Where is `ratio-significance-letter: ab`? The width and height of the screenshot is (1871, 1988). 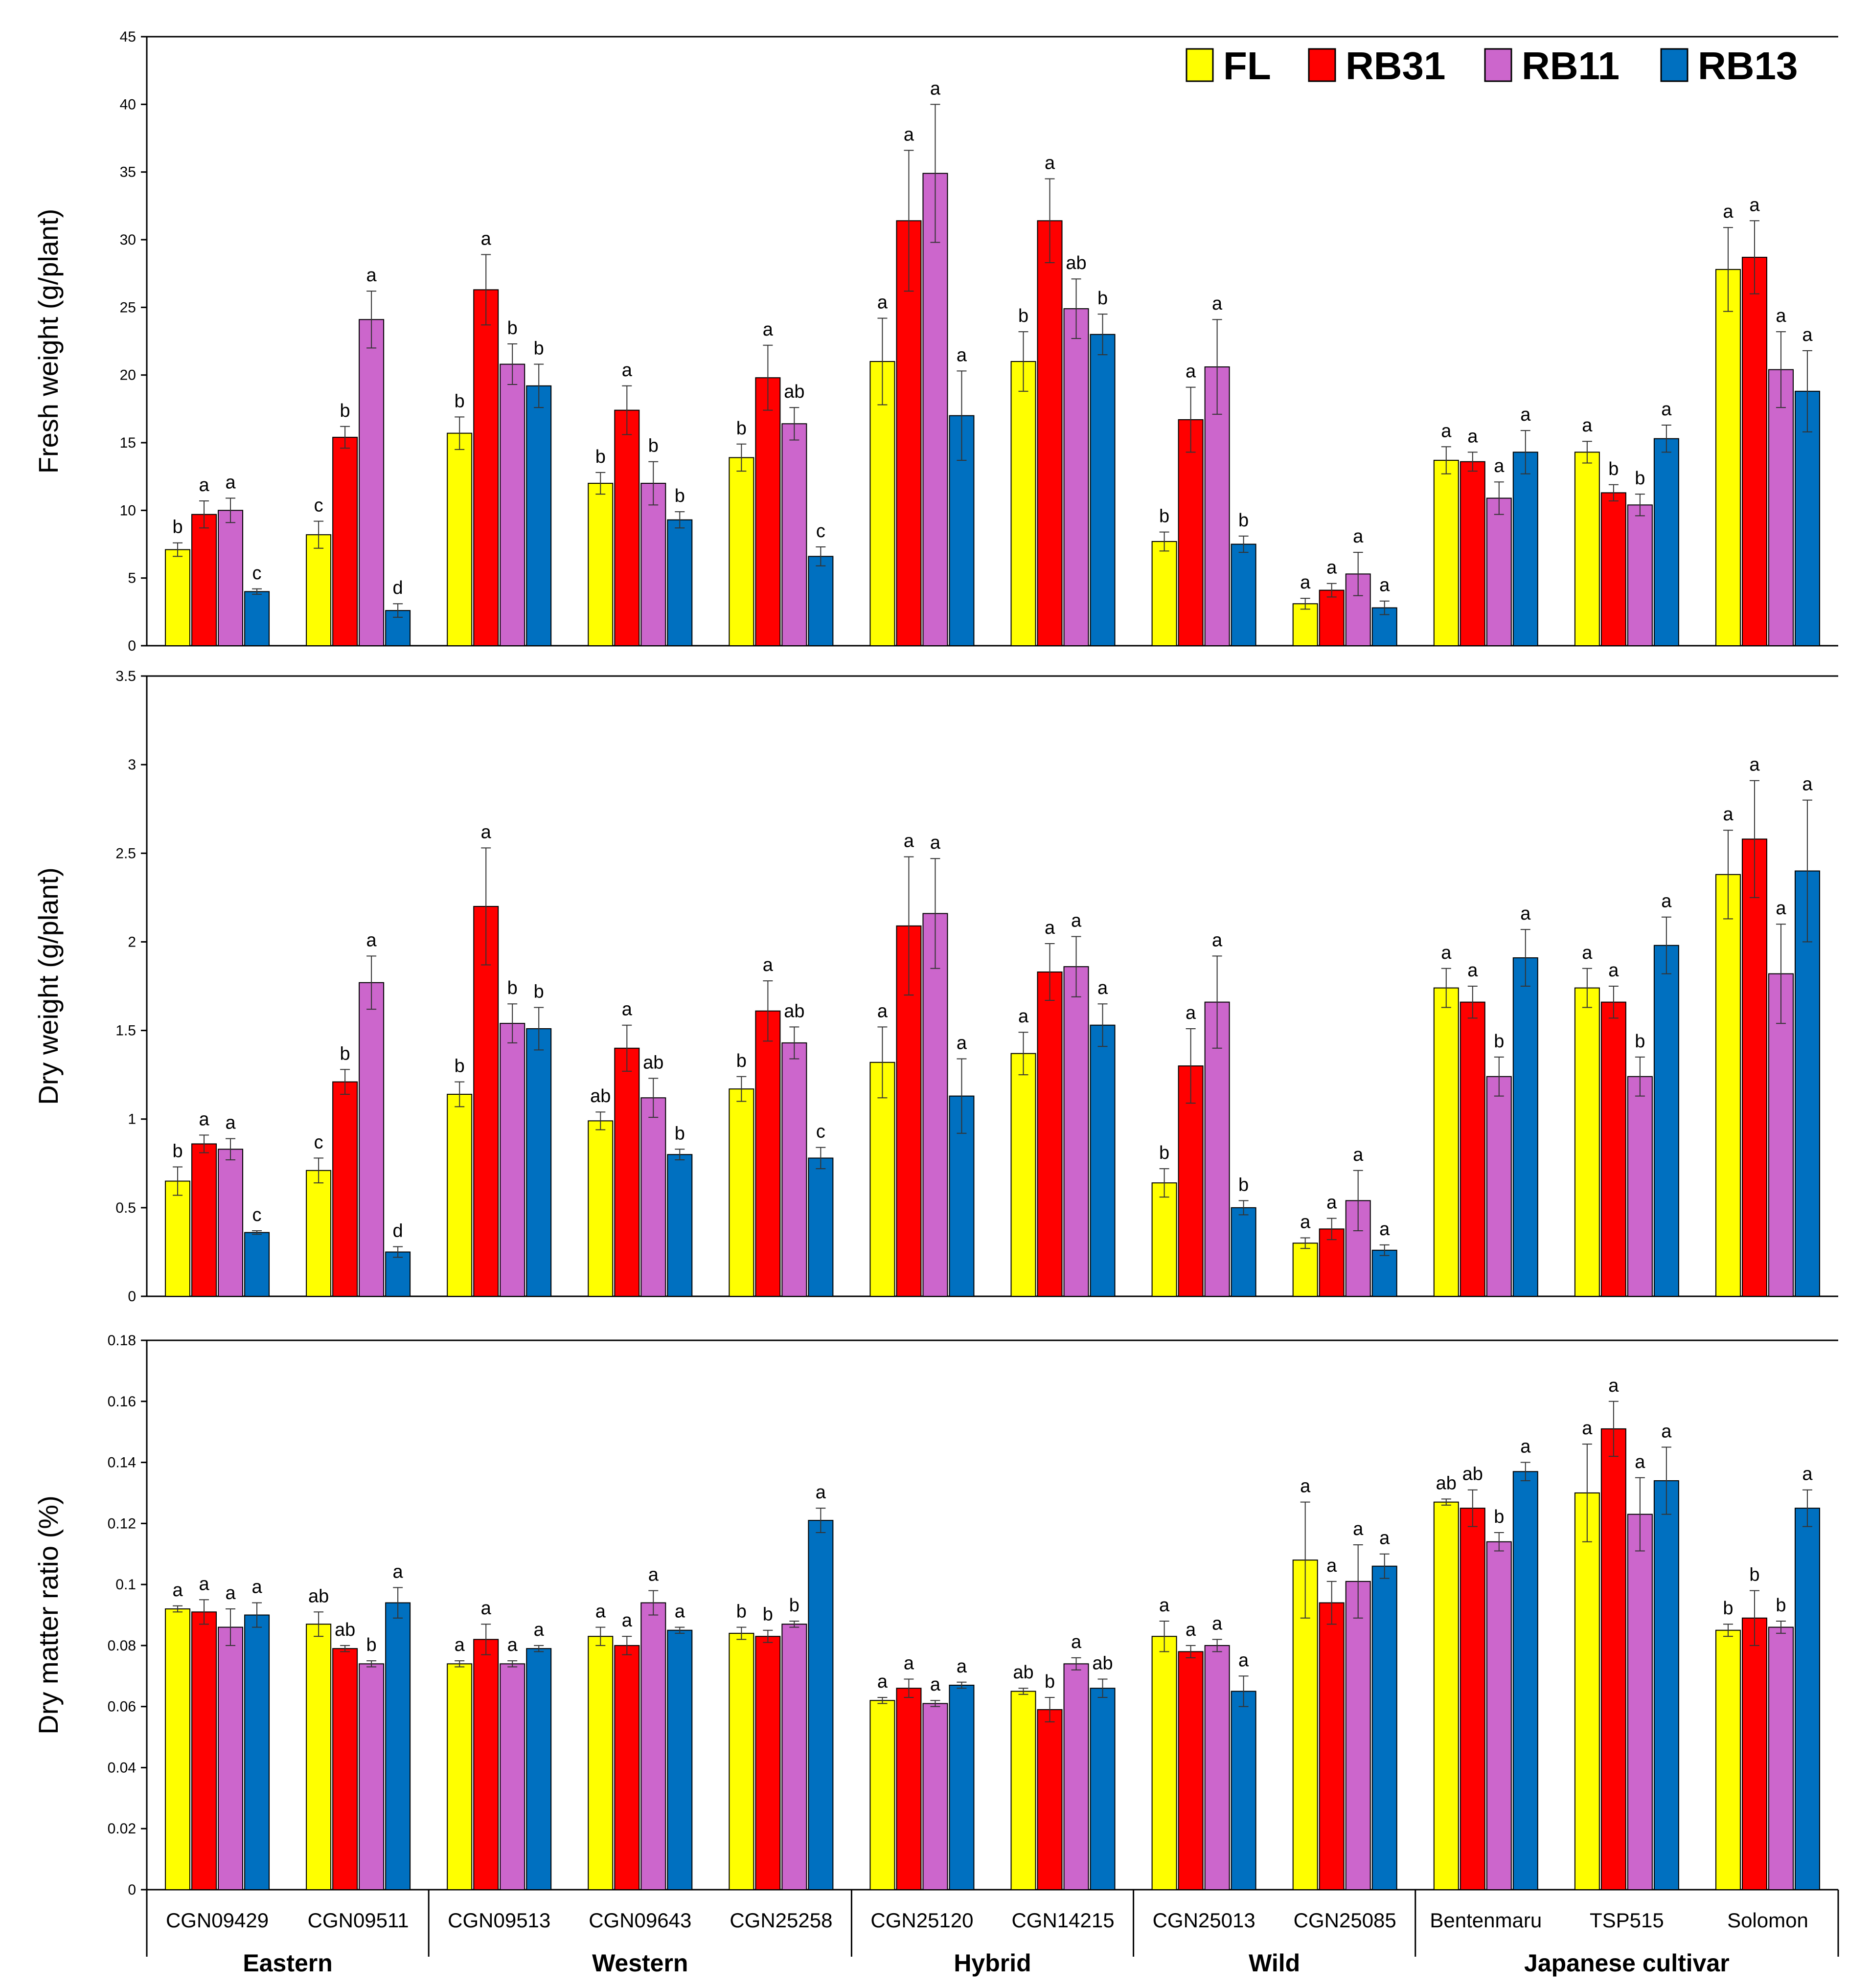 ratio-significance-letter: ab is located at coordinates (1446, 1483).